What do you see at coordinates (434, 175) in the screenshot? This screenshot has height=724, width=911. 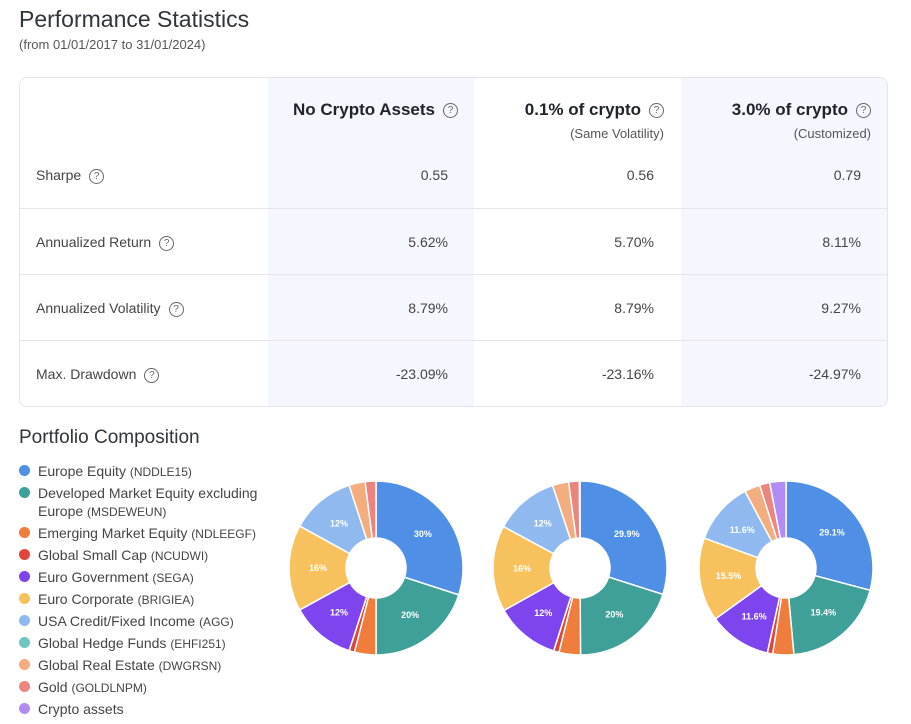 I see `row-value: 0.55` at bounding box center [434, 175].